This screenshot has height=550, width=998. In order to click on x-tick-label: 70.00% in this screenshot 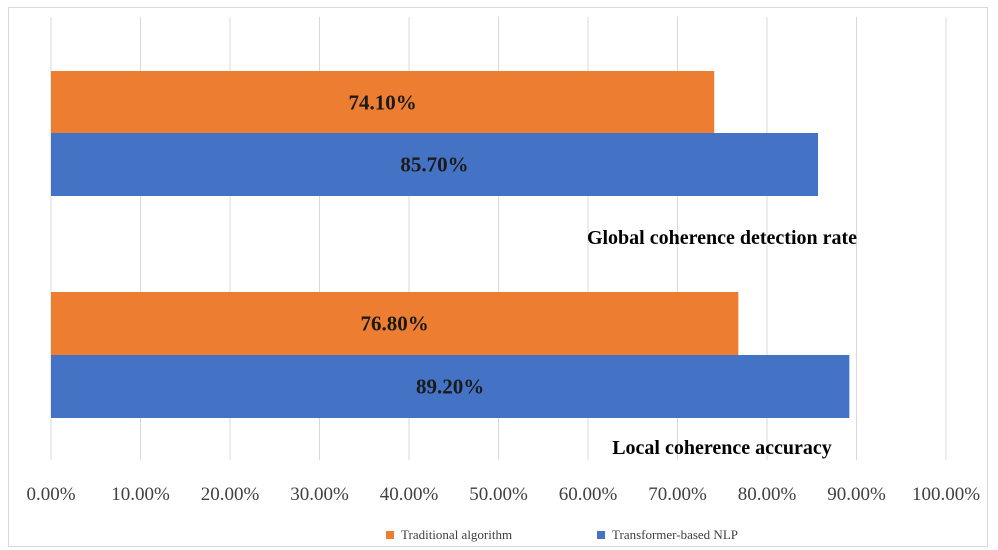, I will do `click(677, 494)`.